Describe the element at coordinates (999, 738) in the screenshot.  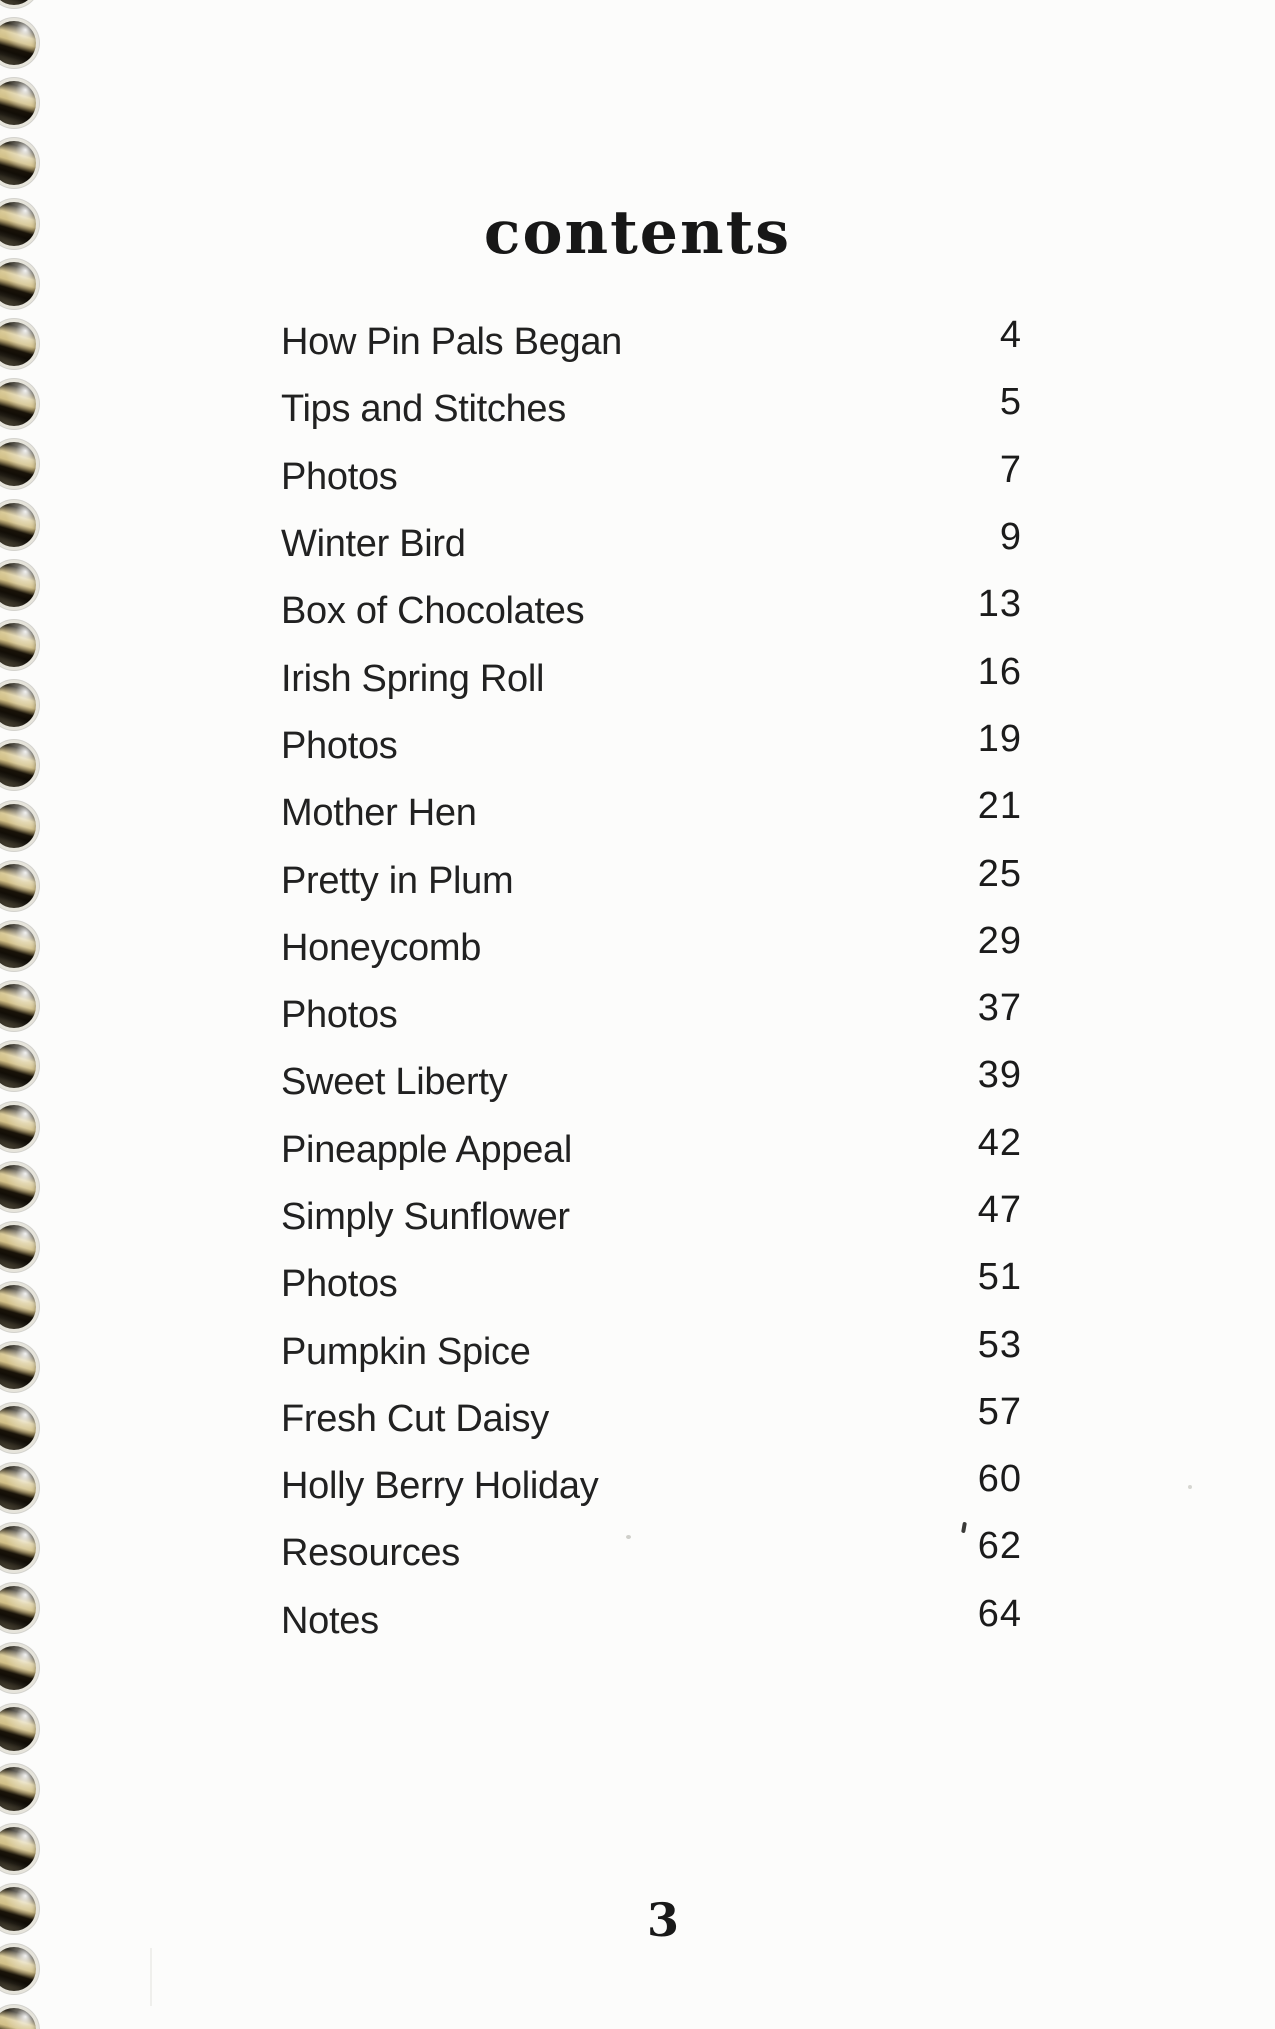
I see `toc-entry-page: 19` at that location.